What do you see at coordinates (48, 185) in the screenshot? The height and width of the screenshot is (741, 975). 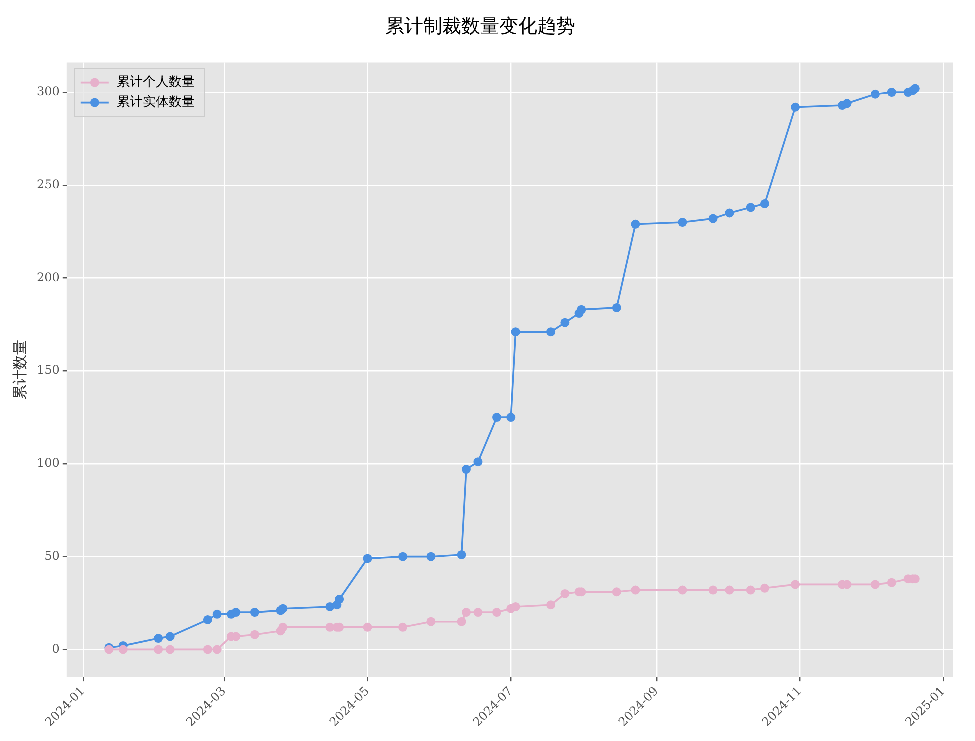 I see `y-tick-label: 250` at bounding box center [48, 185].